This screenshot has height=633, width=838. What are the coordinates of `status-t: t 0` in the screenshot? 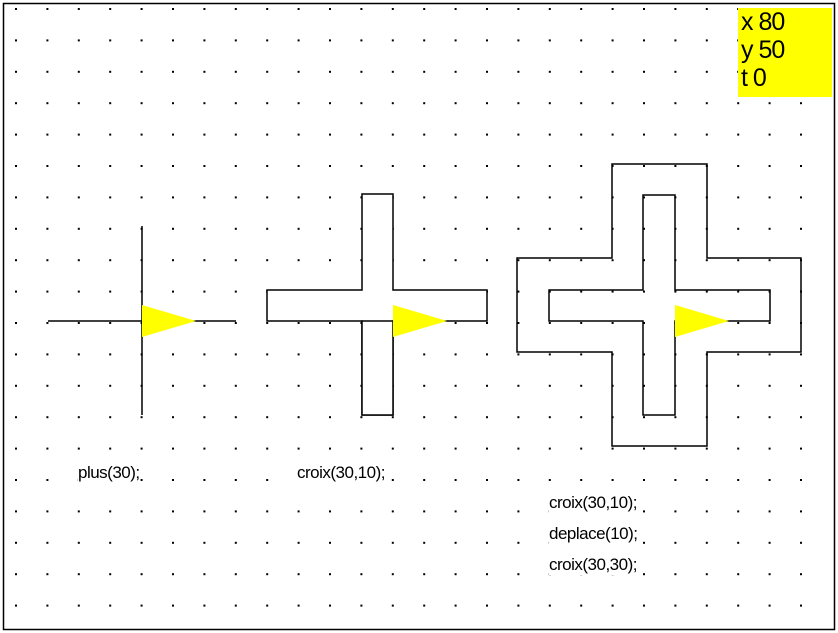 It's located at (754, 78).